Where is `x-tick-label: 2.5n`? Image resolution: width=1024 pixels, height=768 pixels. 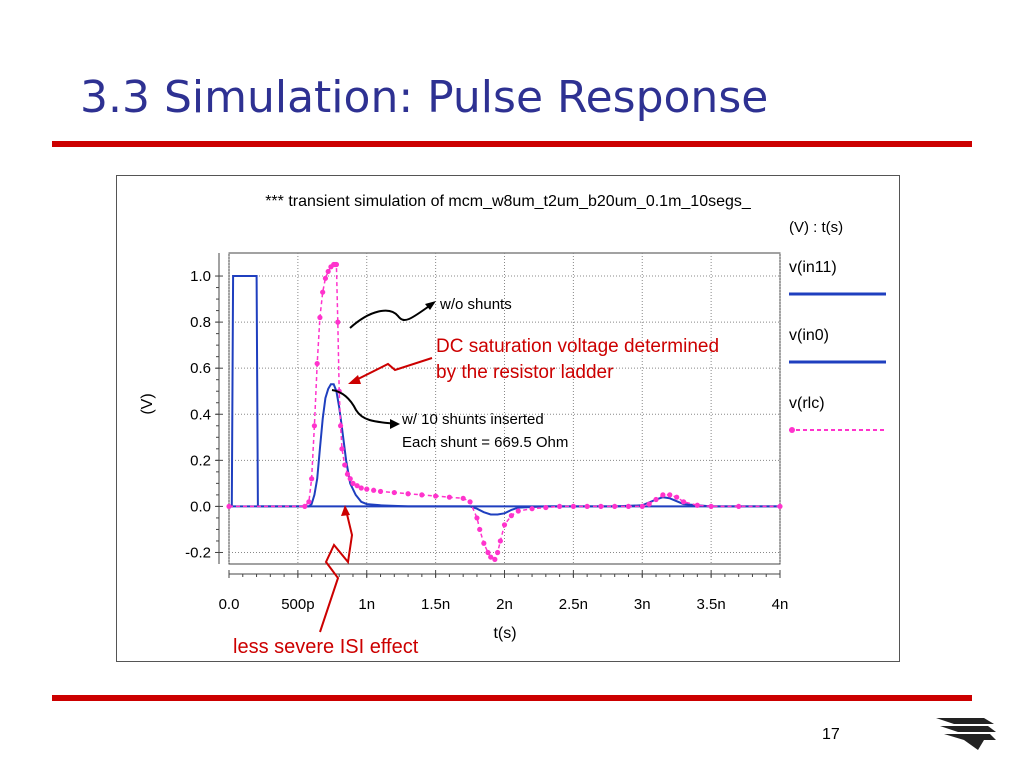 x-tick-label: 2.5n is located at coordinates (573, 604).